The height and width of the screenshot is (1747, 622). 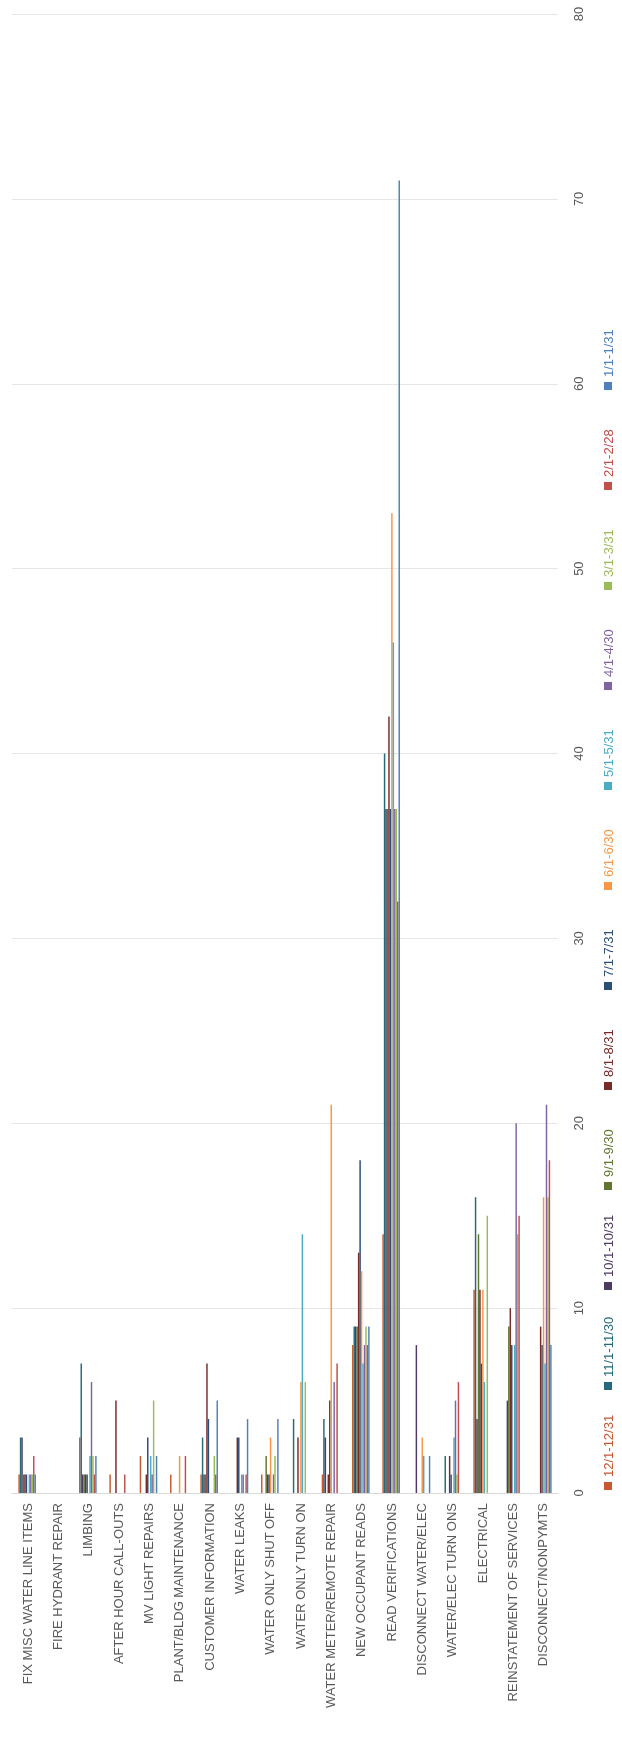 What do you see at coordinates (330, 1605) in the screenshot?
I see `x-tick-label: WATER METER/REMOTE REPAIR` at bounding box center [330, 1605].